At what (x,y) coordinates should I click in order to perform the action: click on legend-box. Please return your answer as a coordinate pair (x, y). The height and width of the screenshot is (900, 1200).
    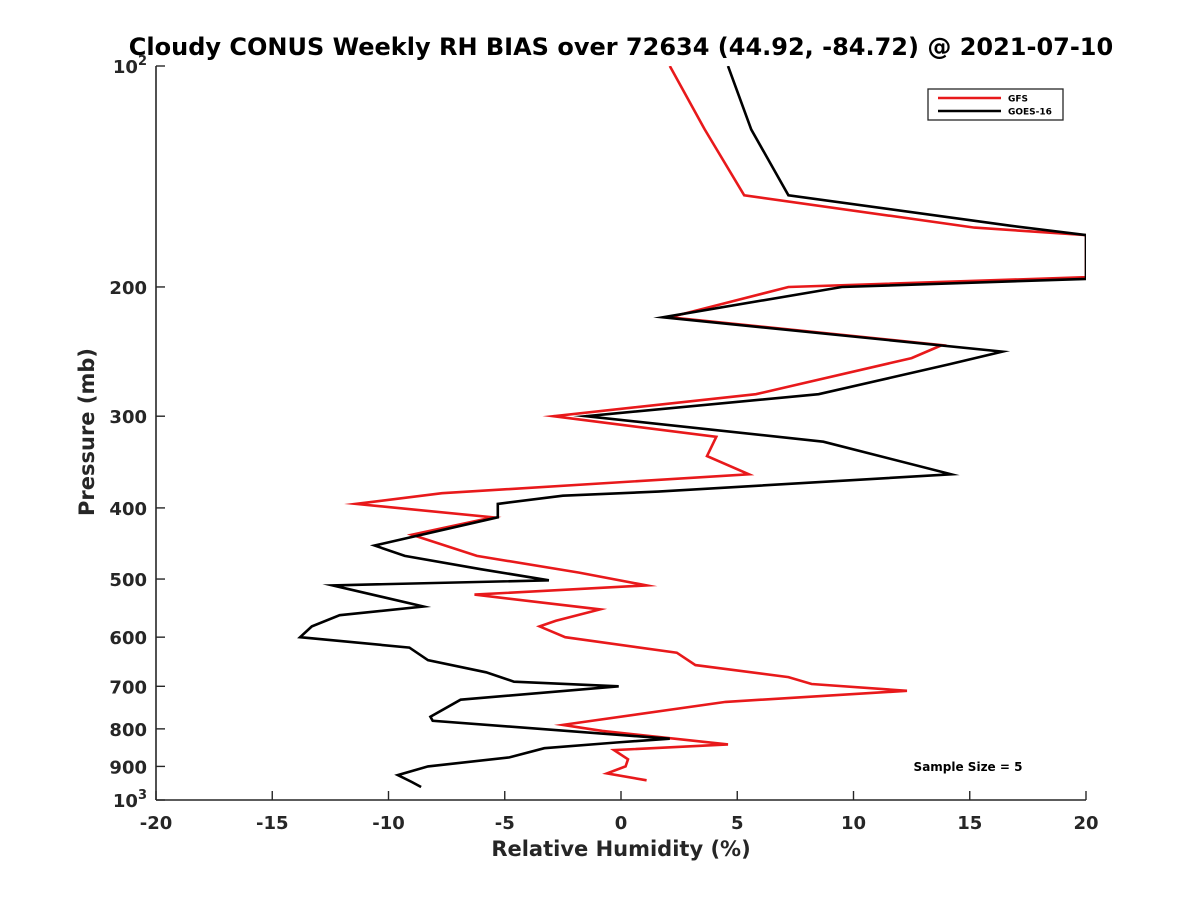
    Looking at the image, I should click on (995, 104).